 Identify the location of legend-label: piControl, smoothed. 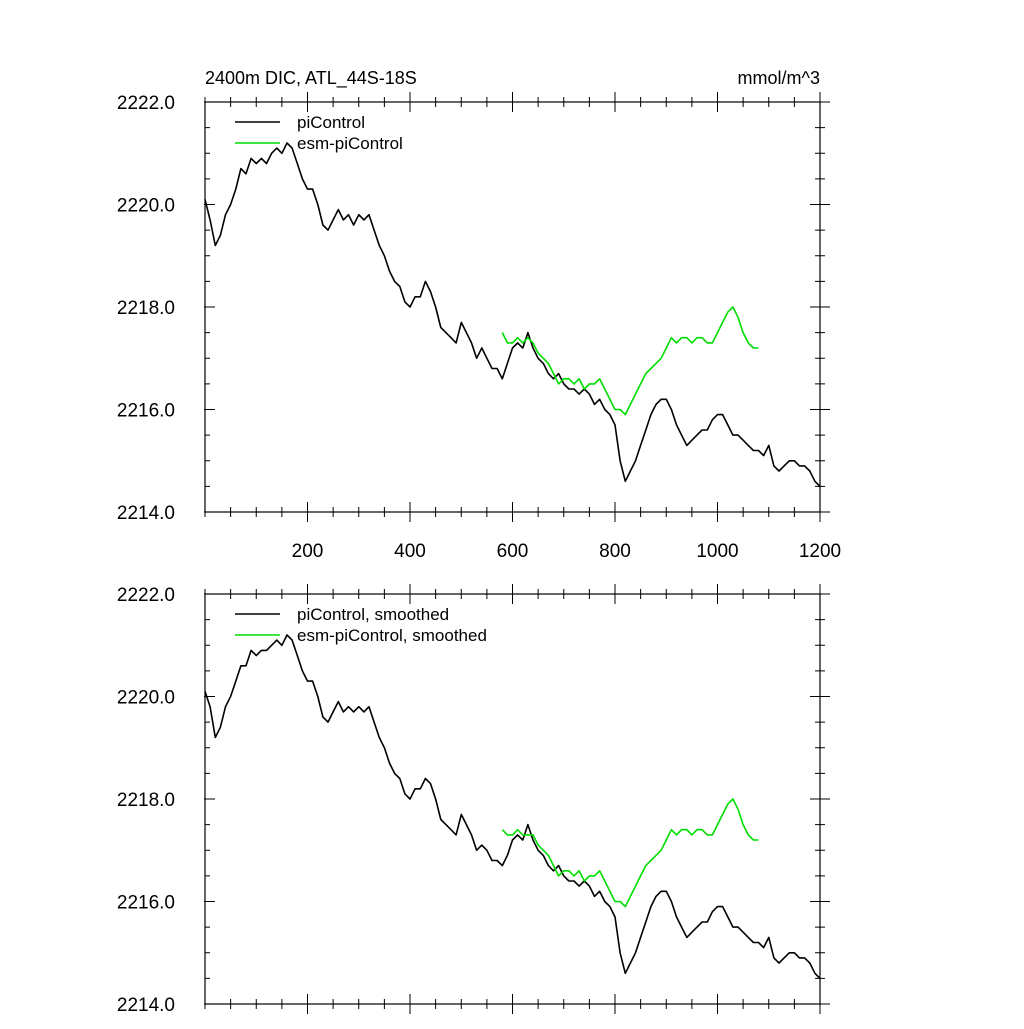
(373, 614).